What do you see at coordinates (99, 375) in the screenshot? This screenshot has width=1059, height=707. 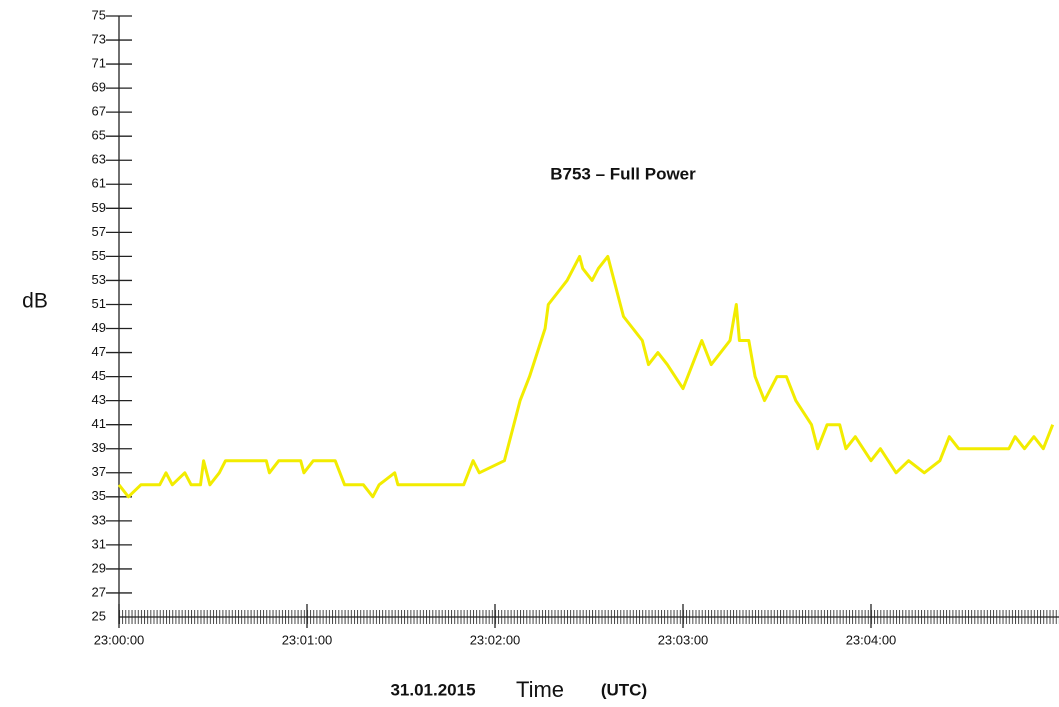 I see `y-tick-label: 45` at bounding box center [99, 375].